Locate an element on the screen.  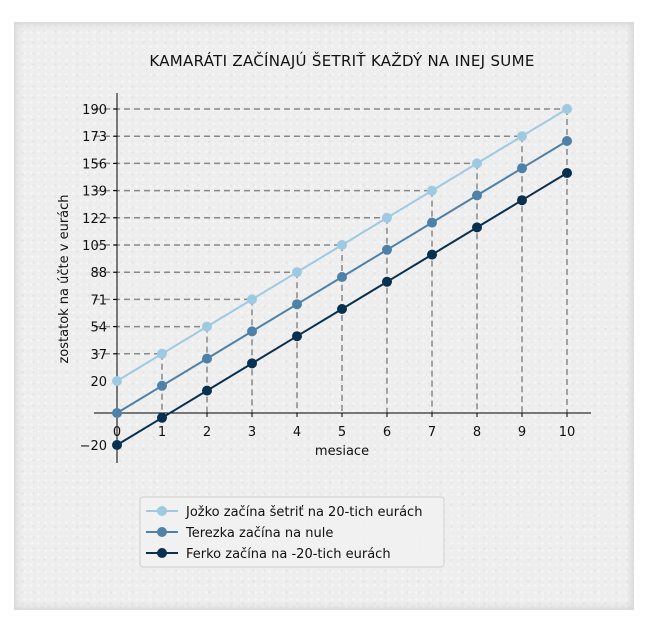
x-tick-label: 0 is located at coordinates (117, 432).